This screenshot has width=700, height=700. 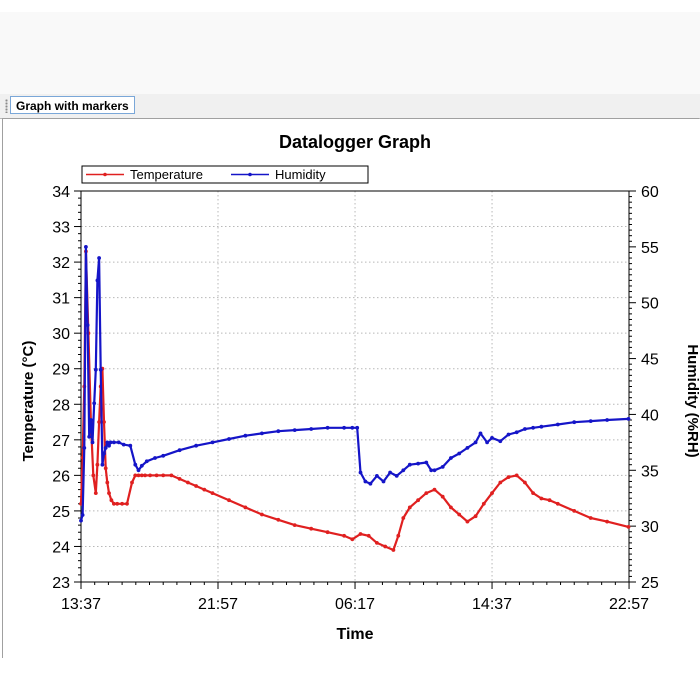 What do you see at coordinates (61, 583) in the screenshot?
I see `y-left-tick-label: 23` at bounding box center [61, 583].